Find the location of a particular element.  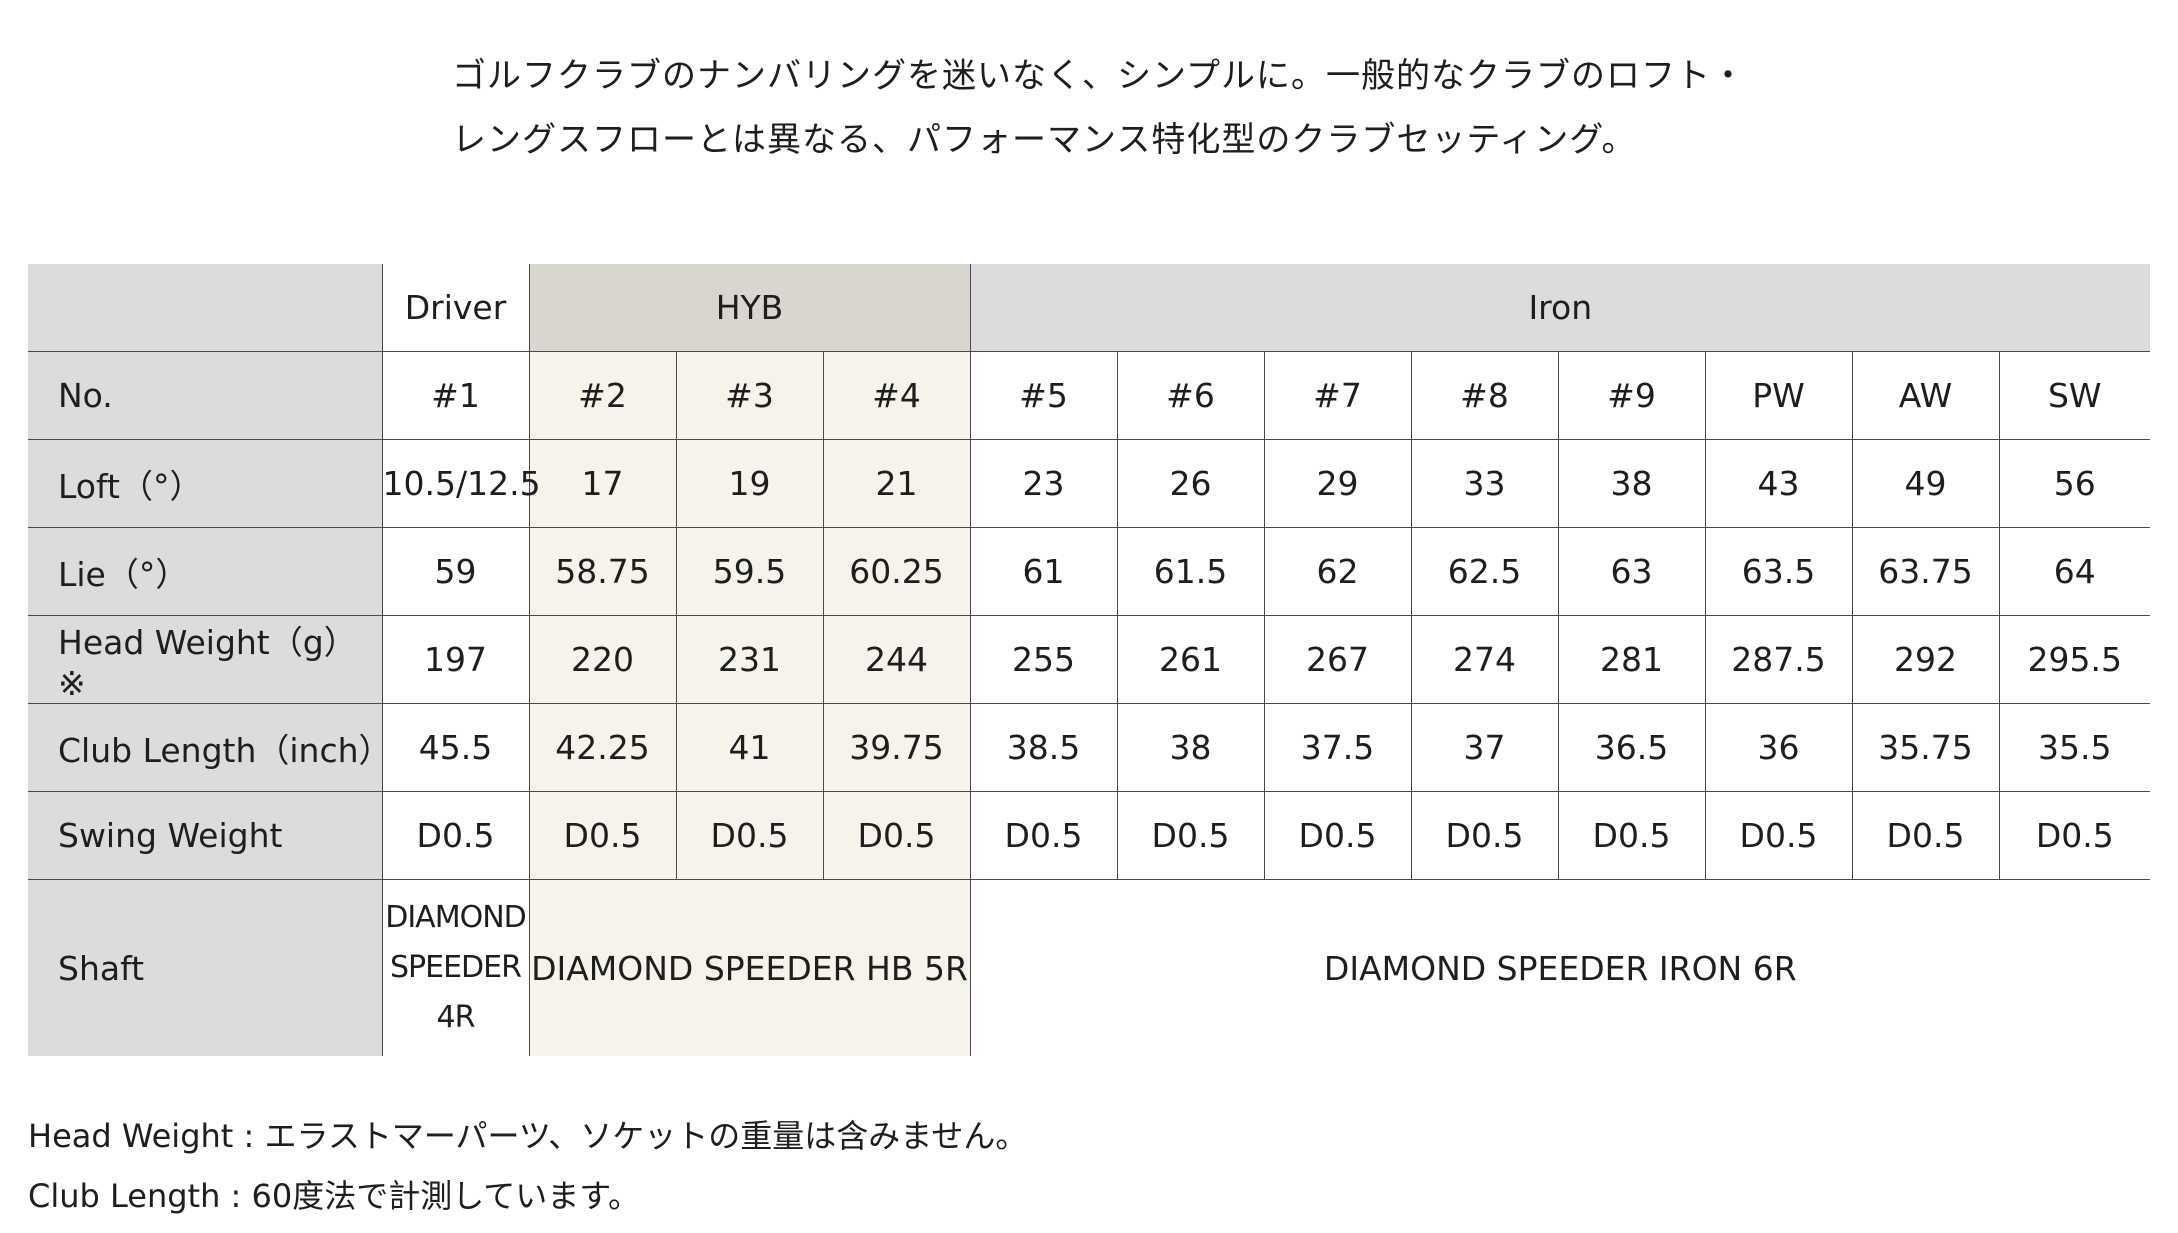

table-cell: 56 is located at coordinates (2074, 483).